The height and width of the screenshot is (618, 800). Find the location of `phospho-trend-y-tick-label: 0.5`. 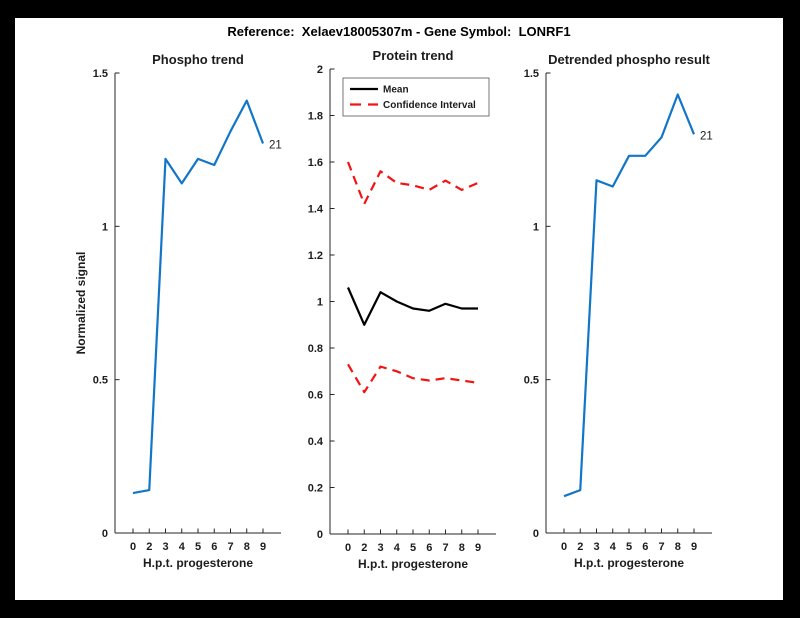

phospho-trend-y-tick-label: 0.5 is located at coordinates (100, 381).